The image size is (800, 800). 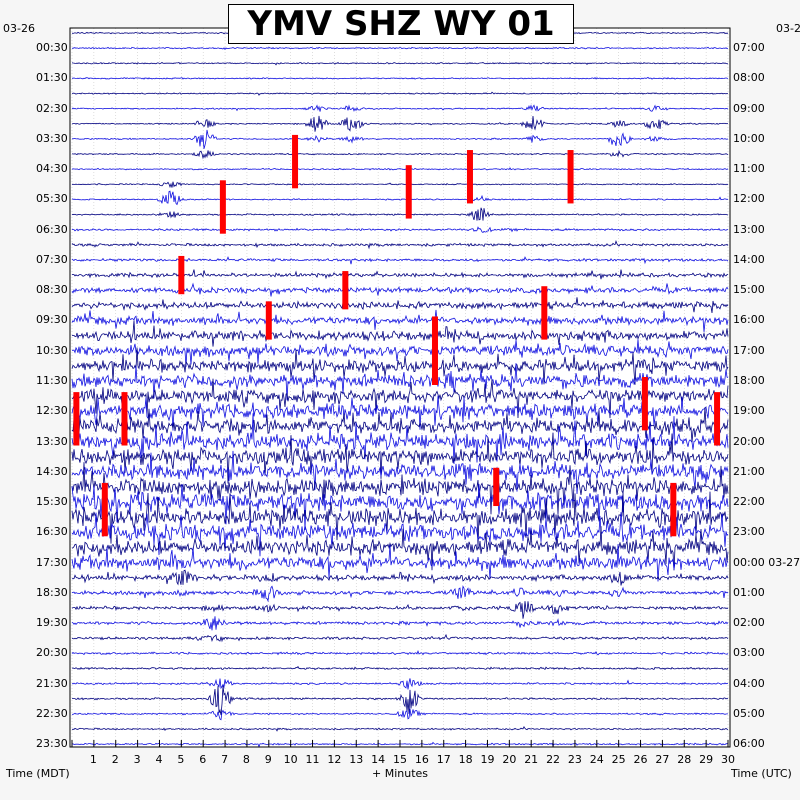 What do you see at coordinates (749, 78) in the screenshot?
I see `right-time-label: 08:00` at bounding box center [749, 78].